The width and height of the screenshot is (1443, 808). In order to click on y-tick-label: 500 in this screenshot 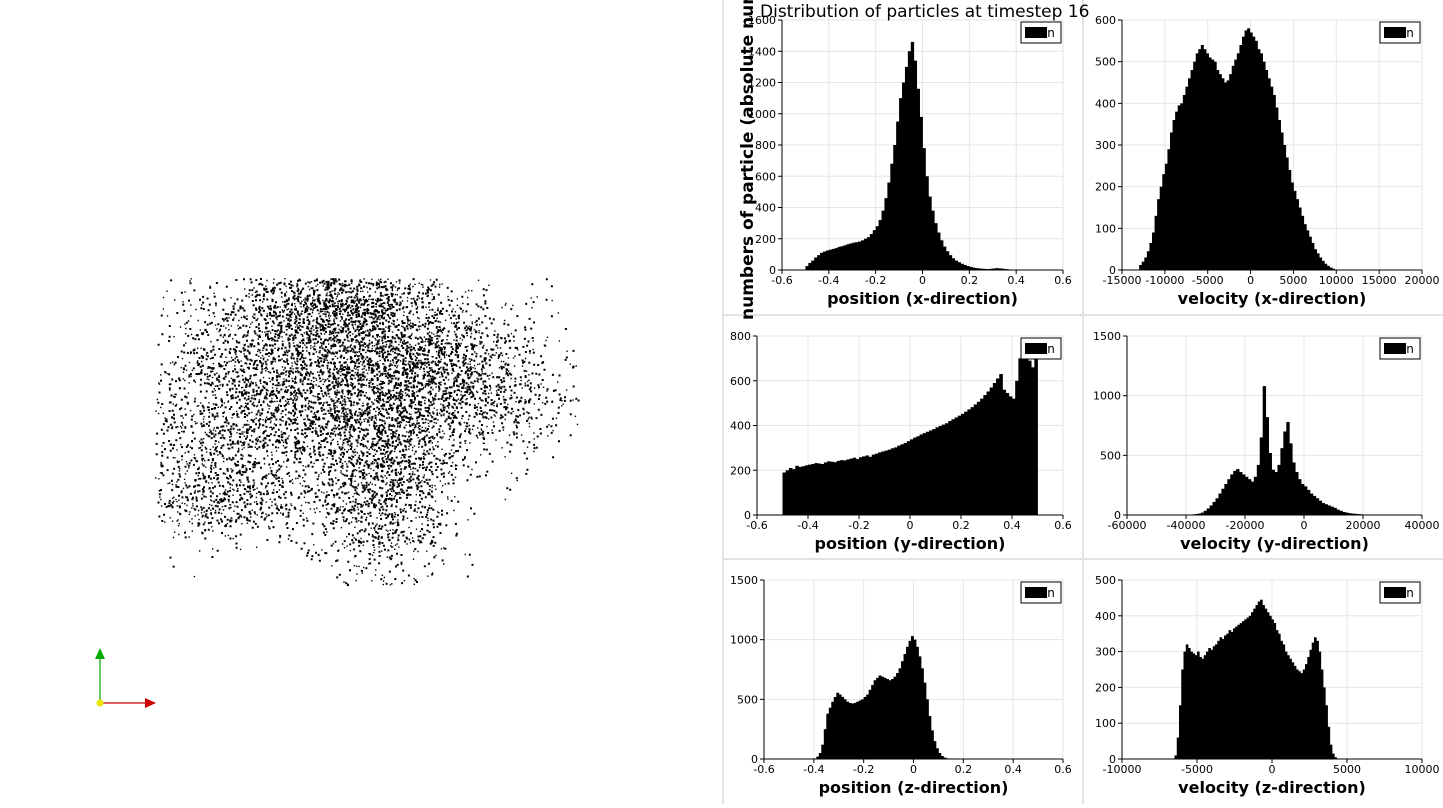, I will do `click(1110, 455)`.